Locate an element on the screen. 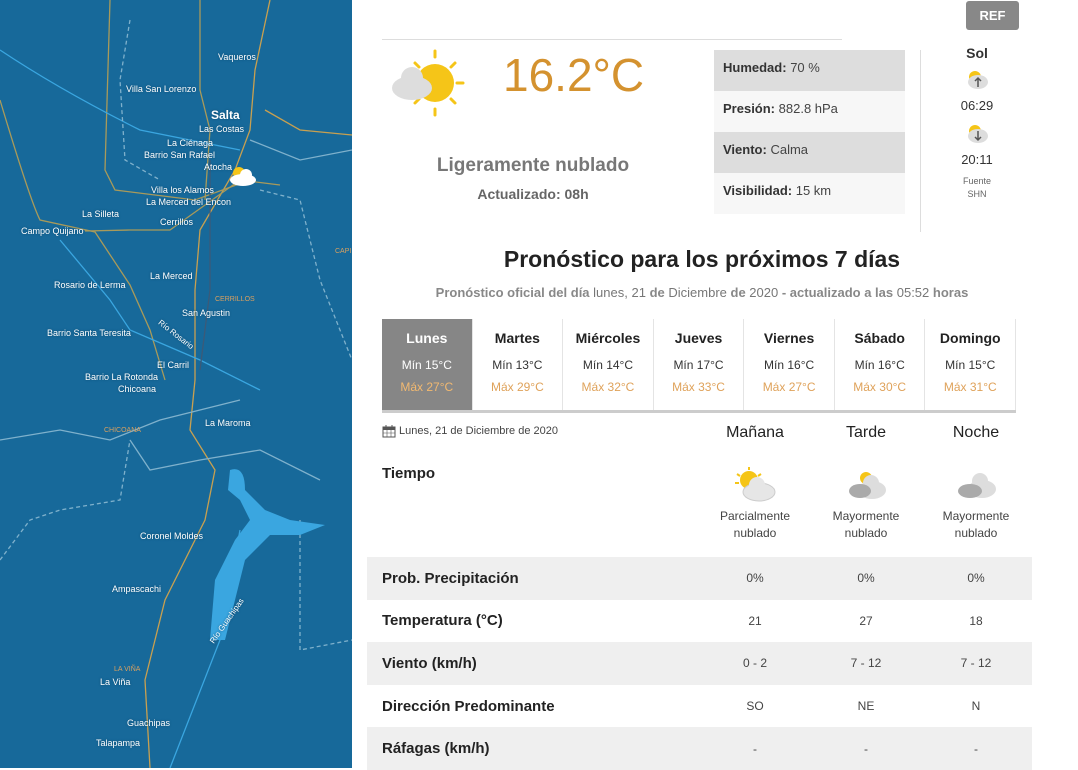 Image resolution: width=1078 pixels, height=770 pixels. mostly-cloudy-icon is located at coordinates (866, 486).